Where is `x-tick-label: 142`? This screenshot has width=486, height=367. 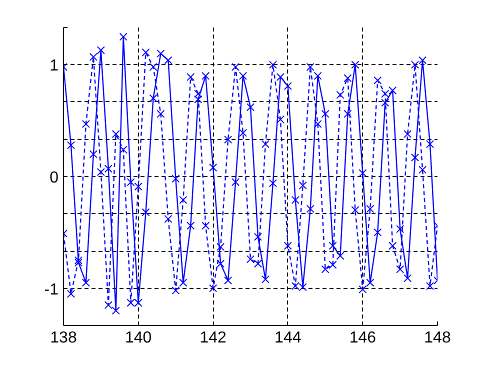 x-tick-label: 142 is located at coordinates (213, 338).